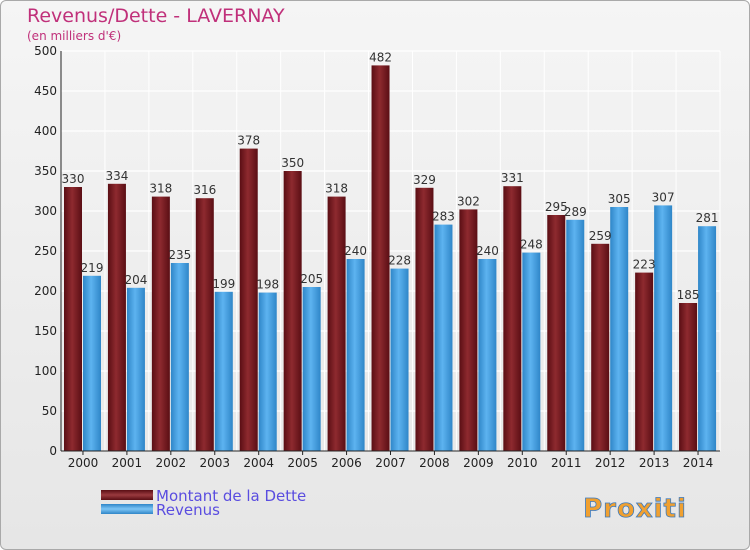 Image resolution: width=750 pixels, height=550 pixels. Describe the element at coordinates (45, 131) in the screenshot. I see `y-tick-label: 400` at that location.